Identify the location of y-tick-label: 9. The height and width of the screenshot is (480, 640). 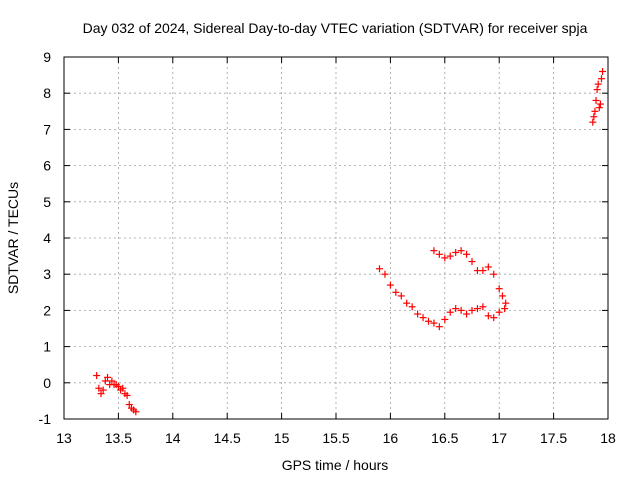
(47, 57).